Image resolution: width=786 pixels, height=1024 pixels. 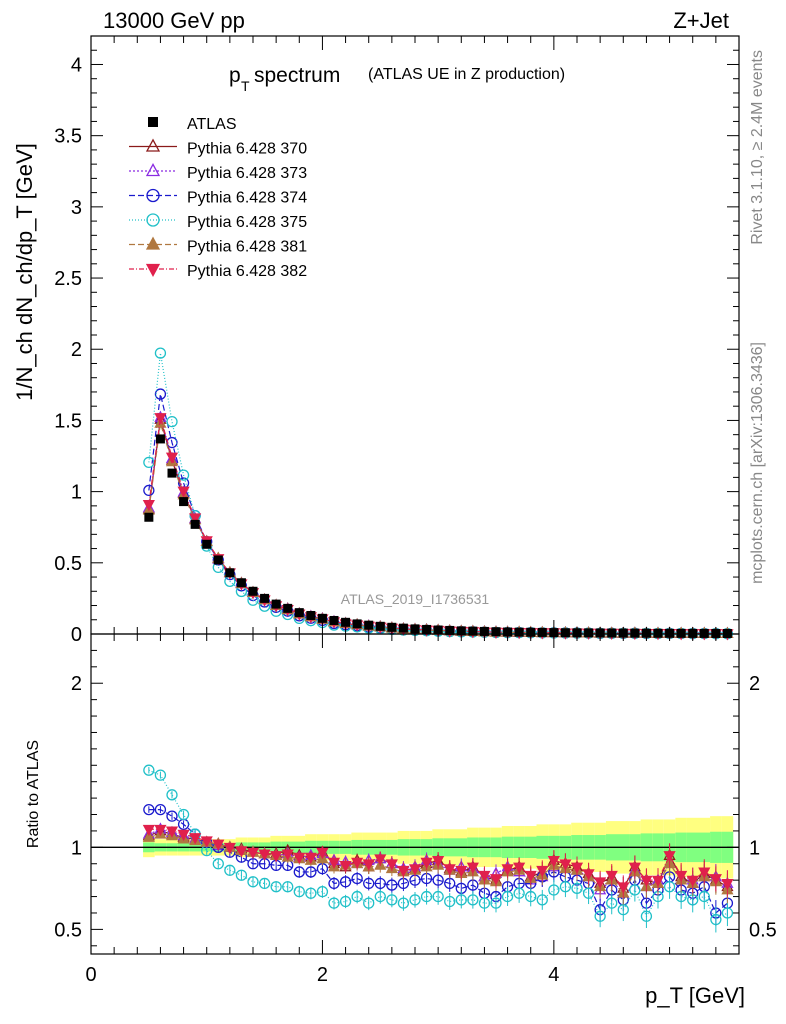 What do you see at coordinates (553, 975) in the screenshot?
I see `x-tick-label: 4` at bounding box center [553, 975].